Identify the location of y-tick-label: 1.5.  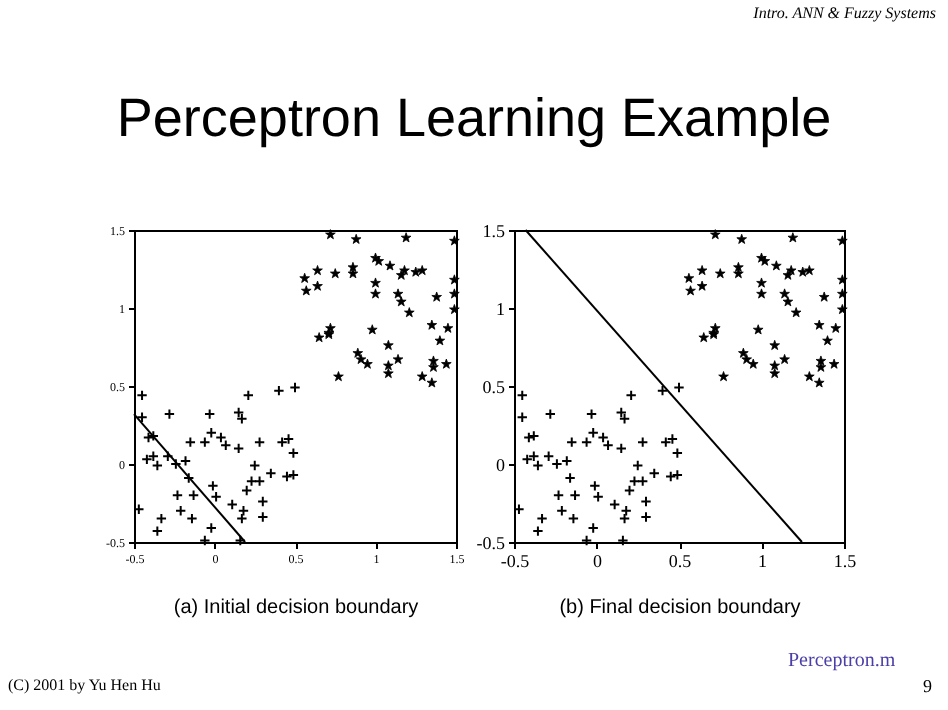
(494, 231).